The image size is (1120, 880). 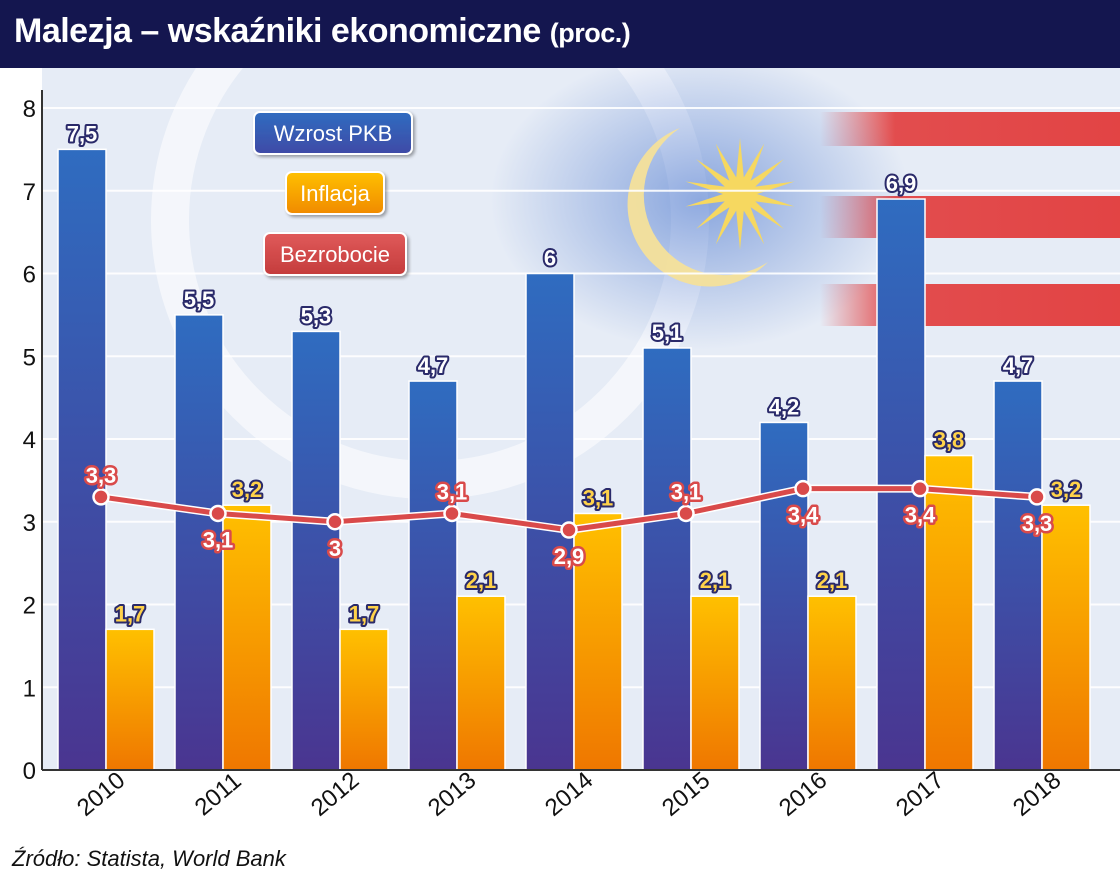 What do you see at coordinates (335, 548) in the screenshot?
I see `unemployment-label: 3` at bounding box center [335, 548].